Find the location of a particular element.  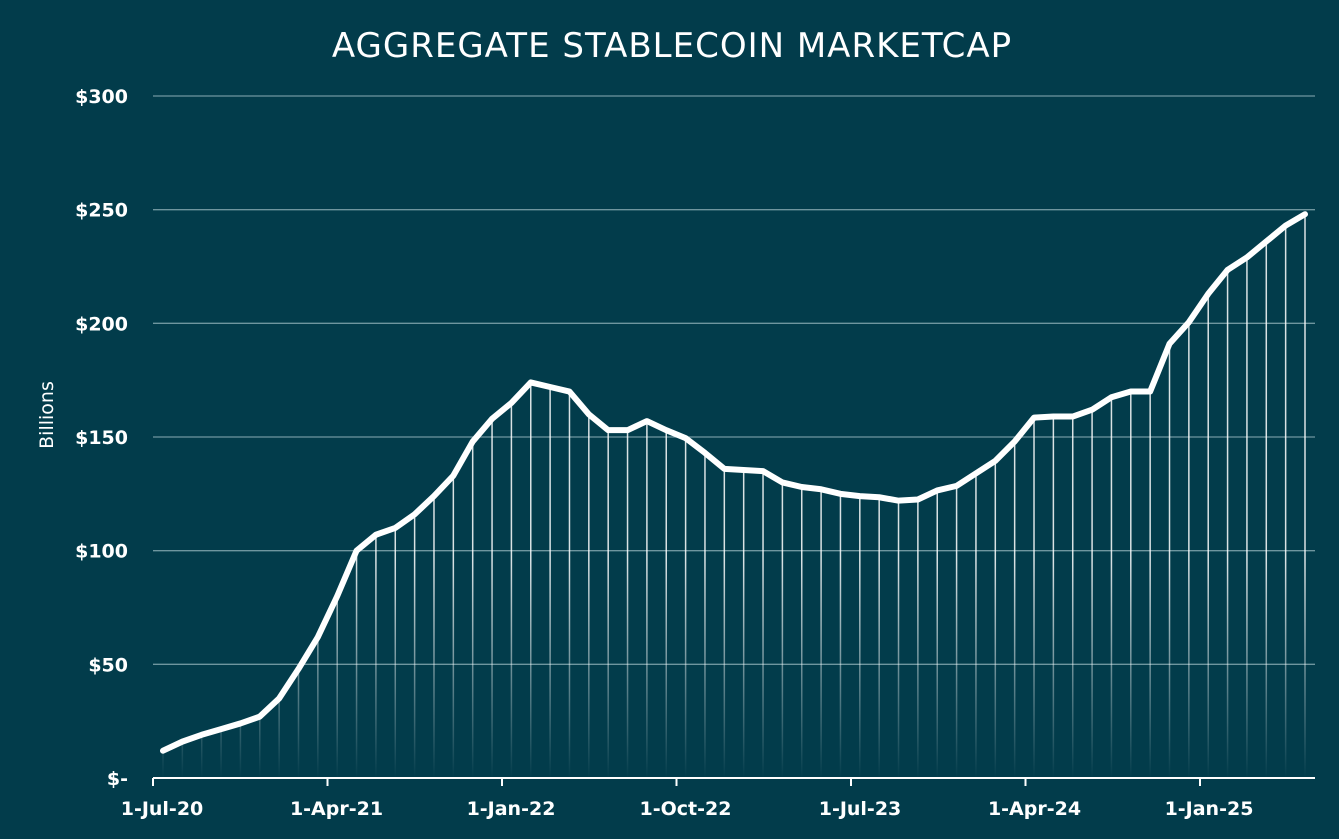

x-tick-label: 1-Jul-23 is located at coordinates (860, 809).